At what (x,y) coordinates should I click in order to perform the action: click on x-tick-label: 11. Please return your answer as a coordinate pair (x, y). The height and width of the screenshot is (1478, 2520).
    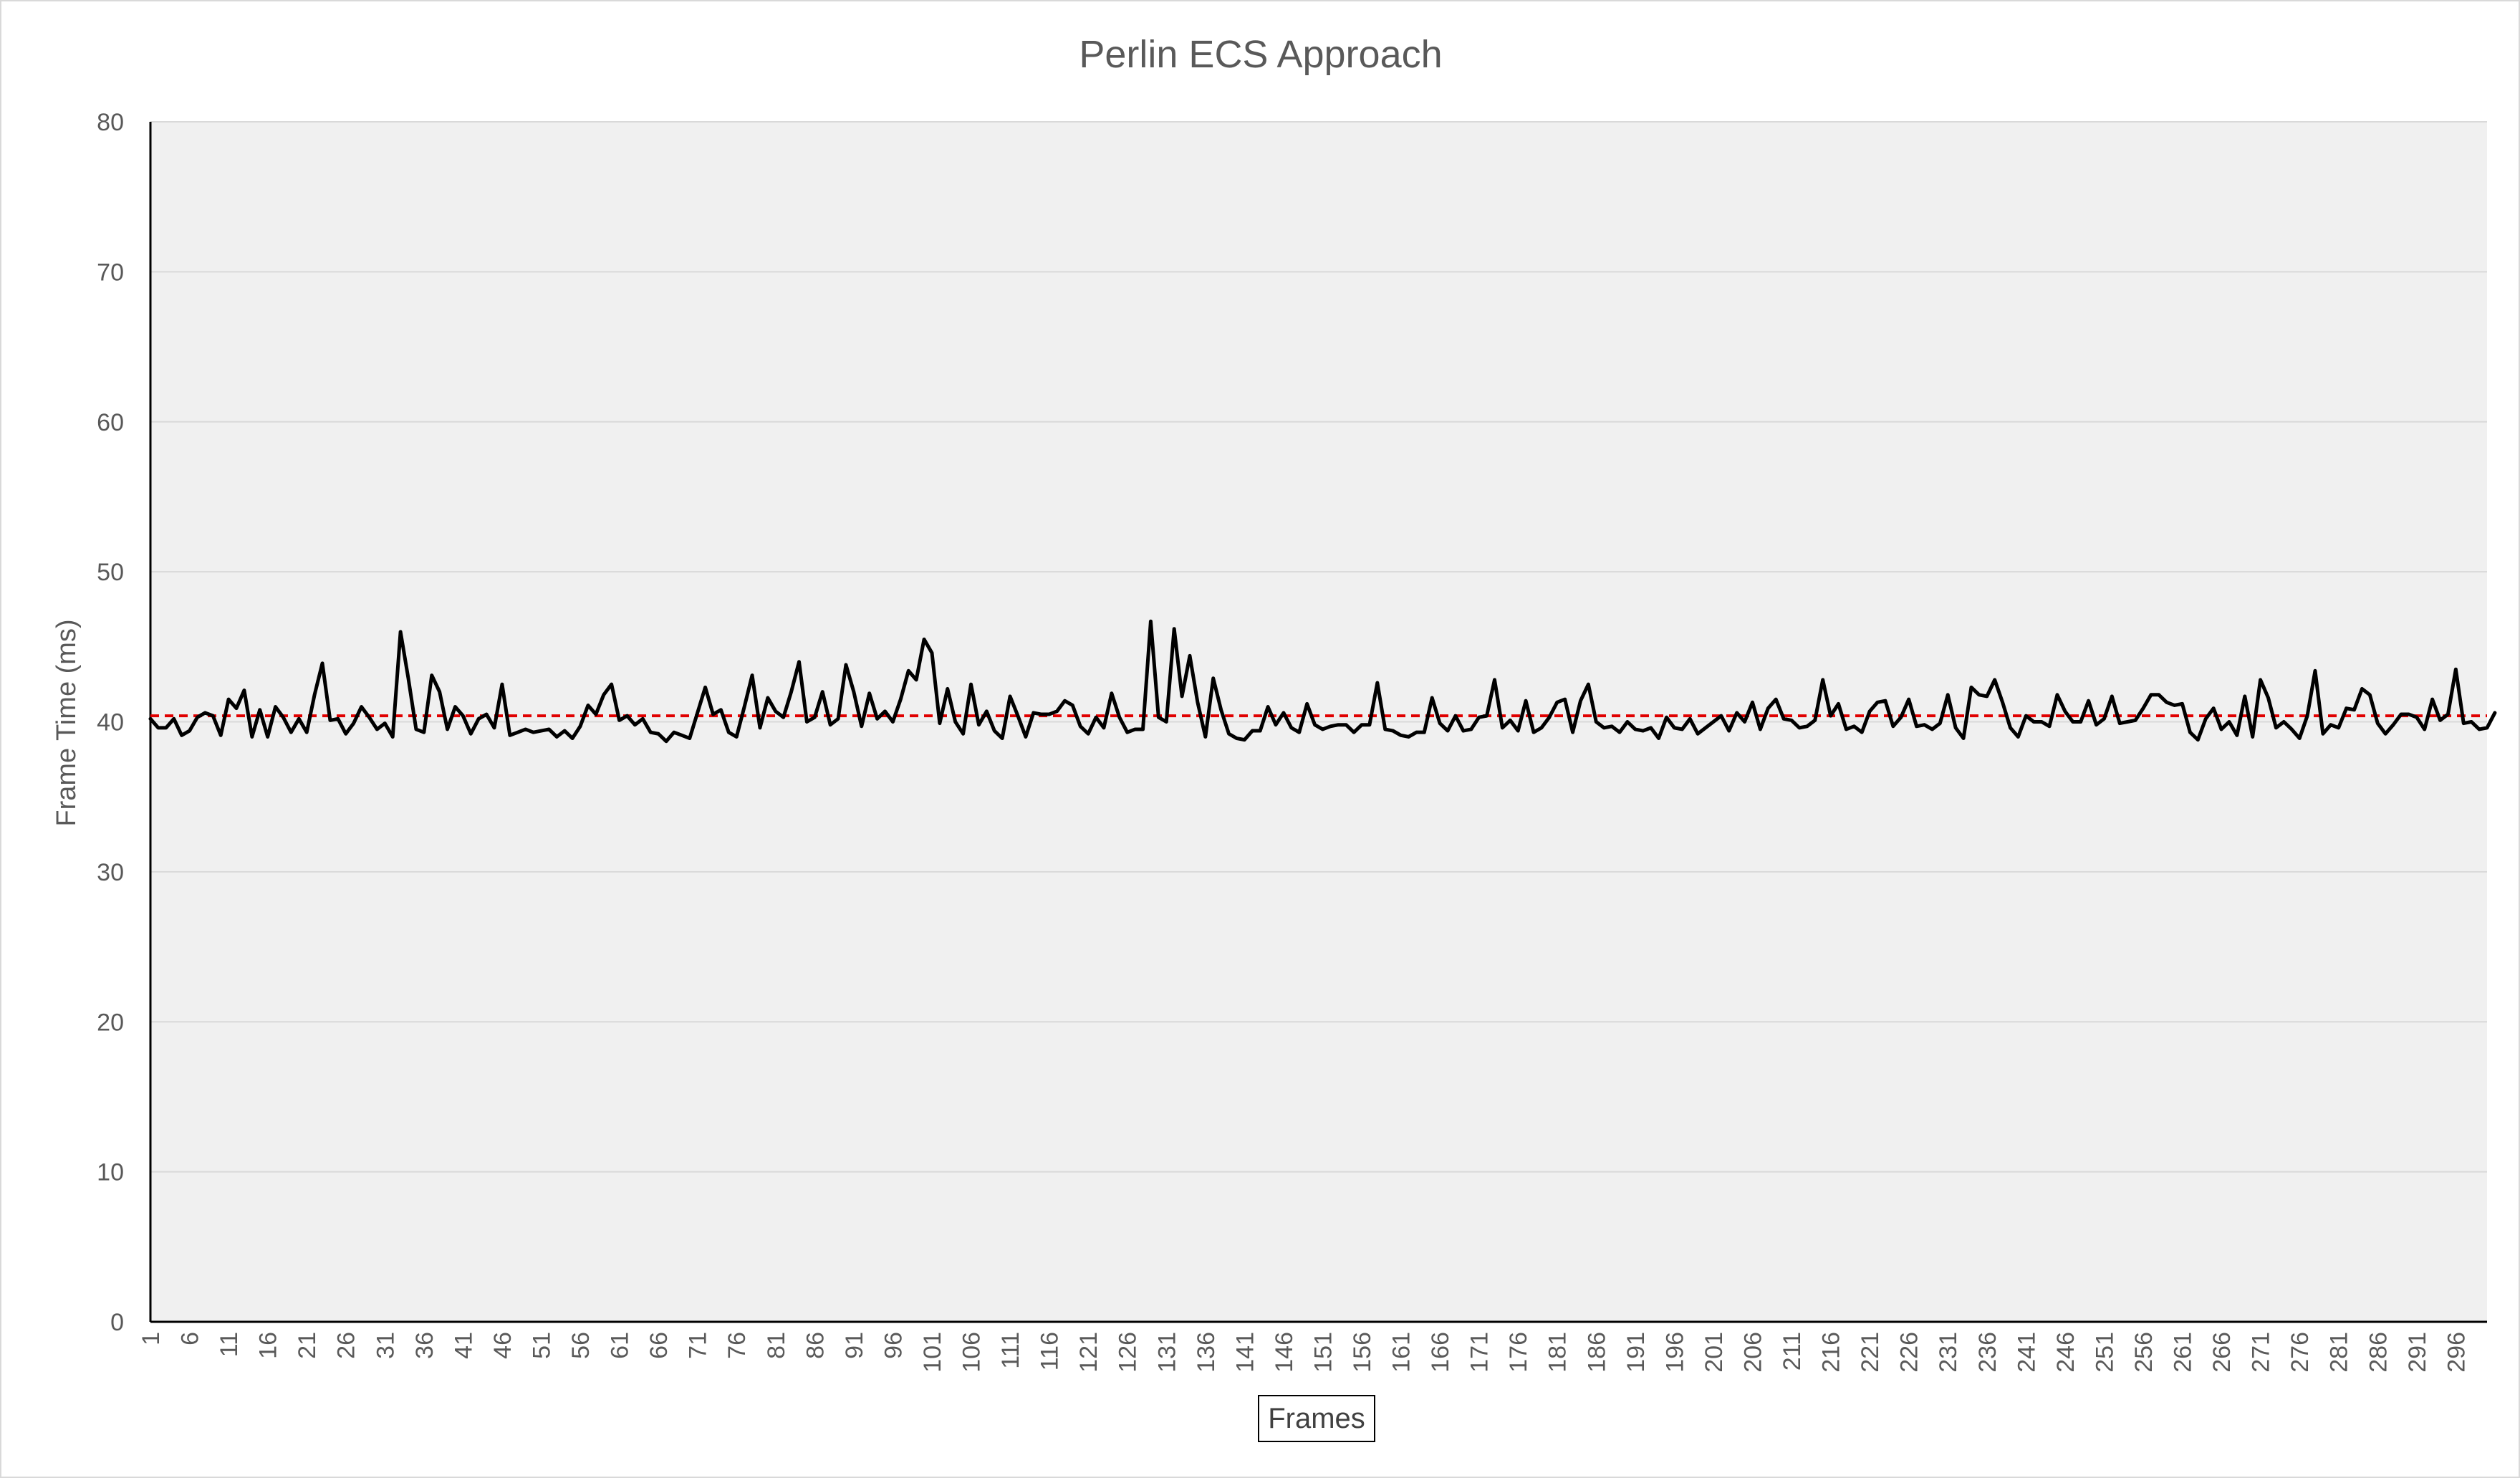
    Looking at the image, I should click on (229, 1344).